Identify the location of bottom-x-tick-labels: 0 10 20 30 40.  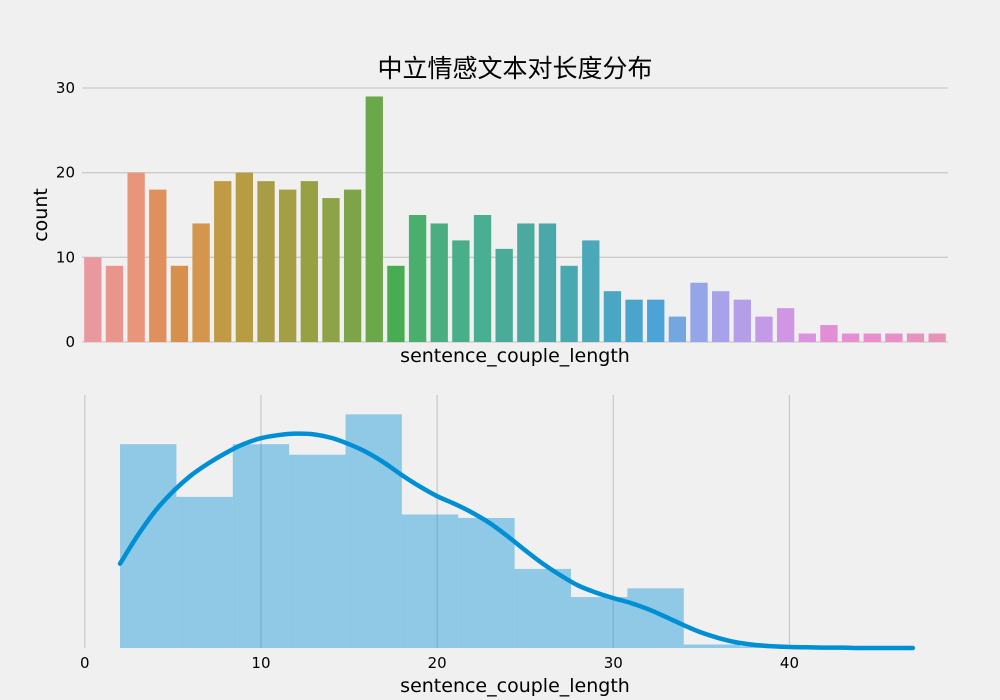
(439, 663).